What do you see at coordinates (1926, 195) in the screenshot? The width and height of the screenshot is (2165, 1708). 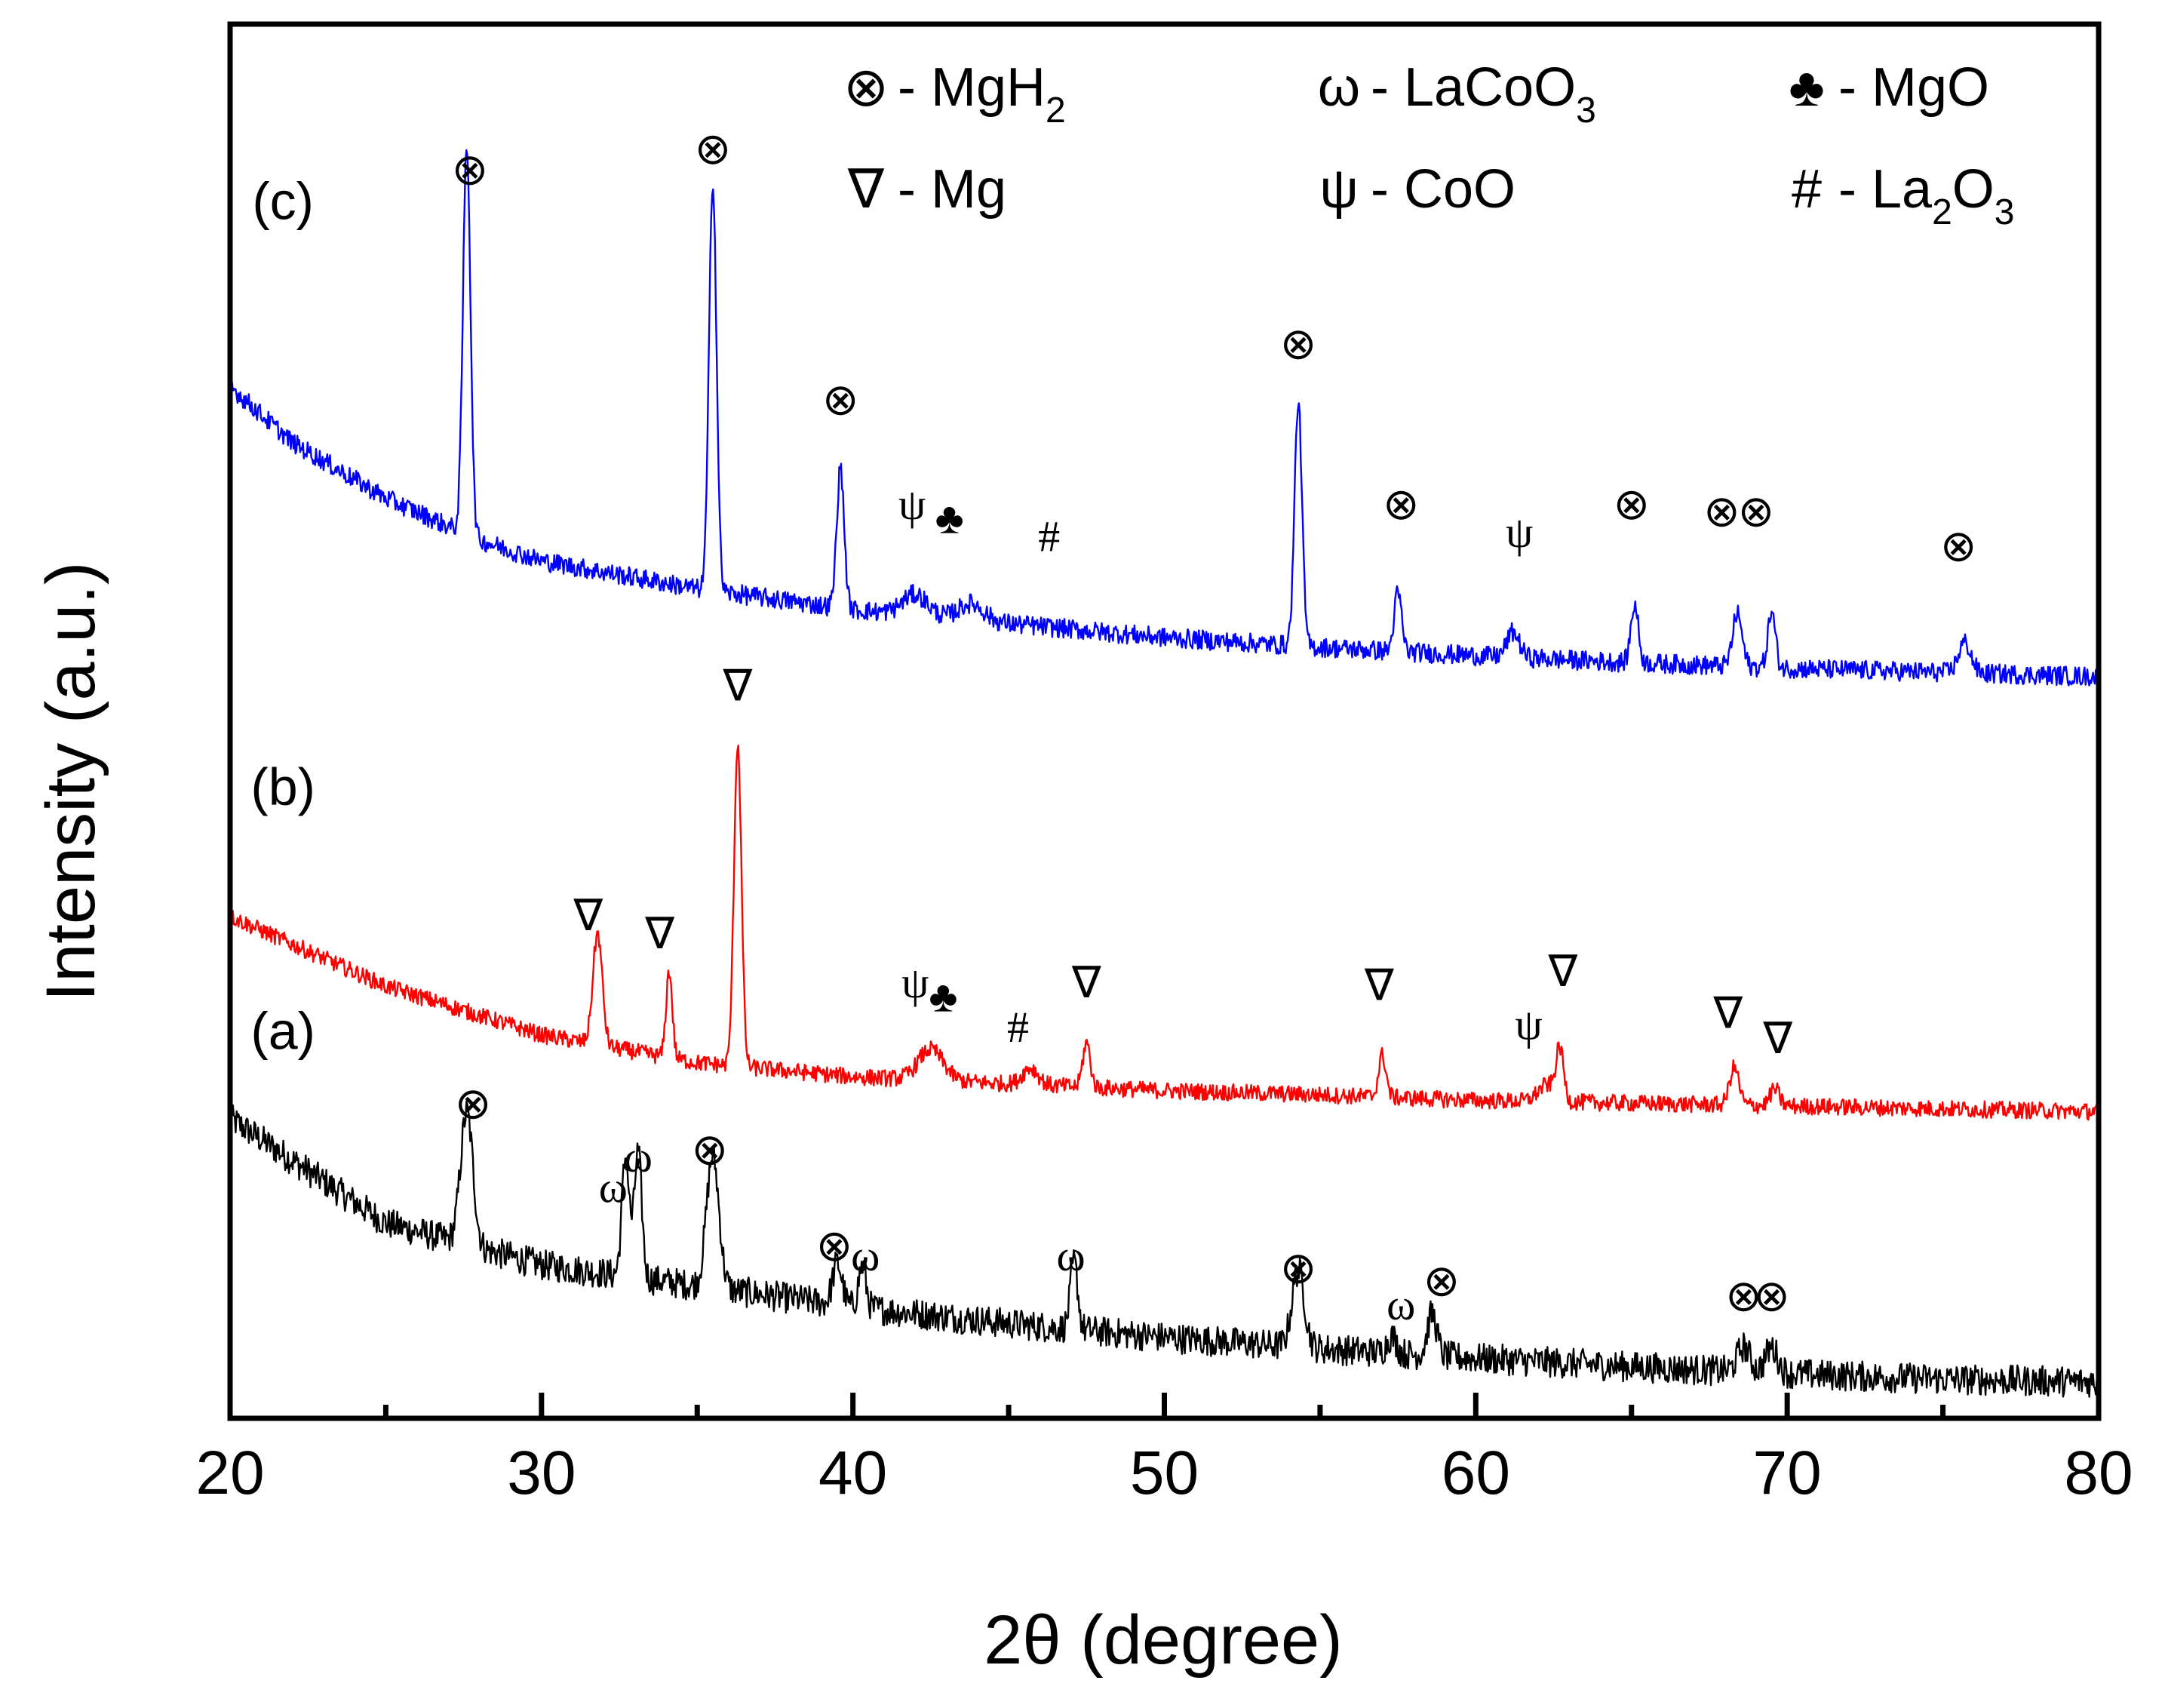 I see `legend-label: - La2O3` at bounding box center [1926, 195].